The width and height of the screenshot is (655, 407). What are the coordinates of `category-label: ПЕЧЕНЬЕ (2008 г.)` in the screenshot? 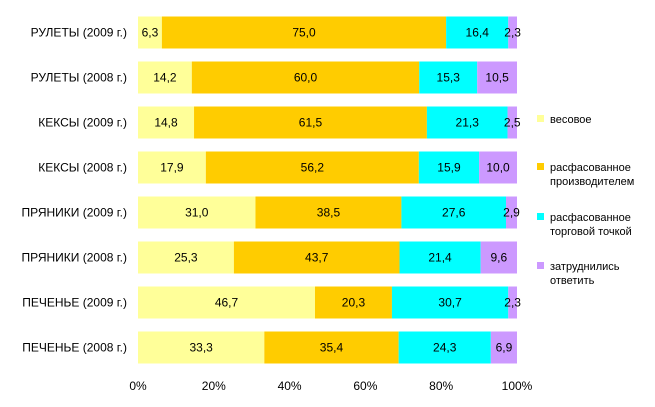 It's located at (74, 348).